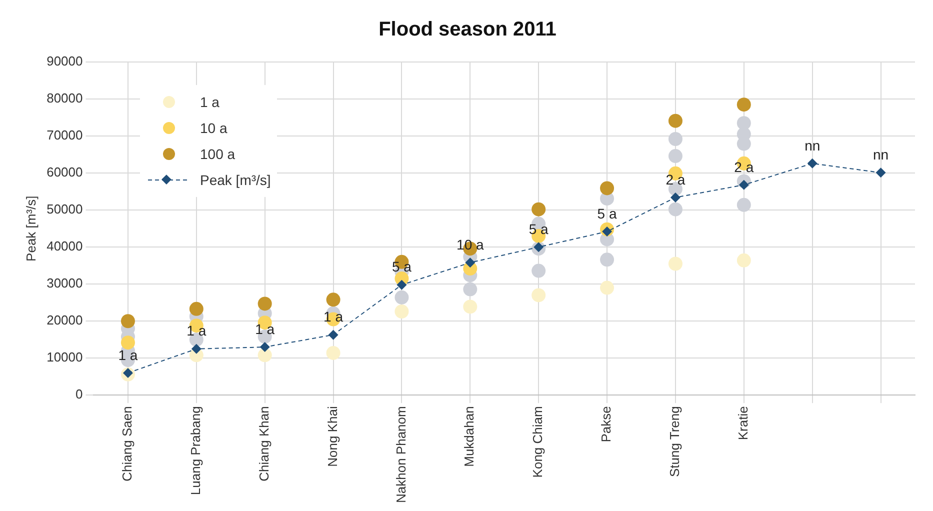  Describe the element at coordinates (79, 394) in the screenshot. I see `y-tick-label: 0` at that location.